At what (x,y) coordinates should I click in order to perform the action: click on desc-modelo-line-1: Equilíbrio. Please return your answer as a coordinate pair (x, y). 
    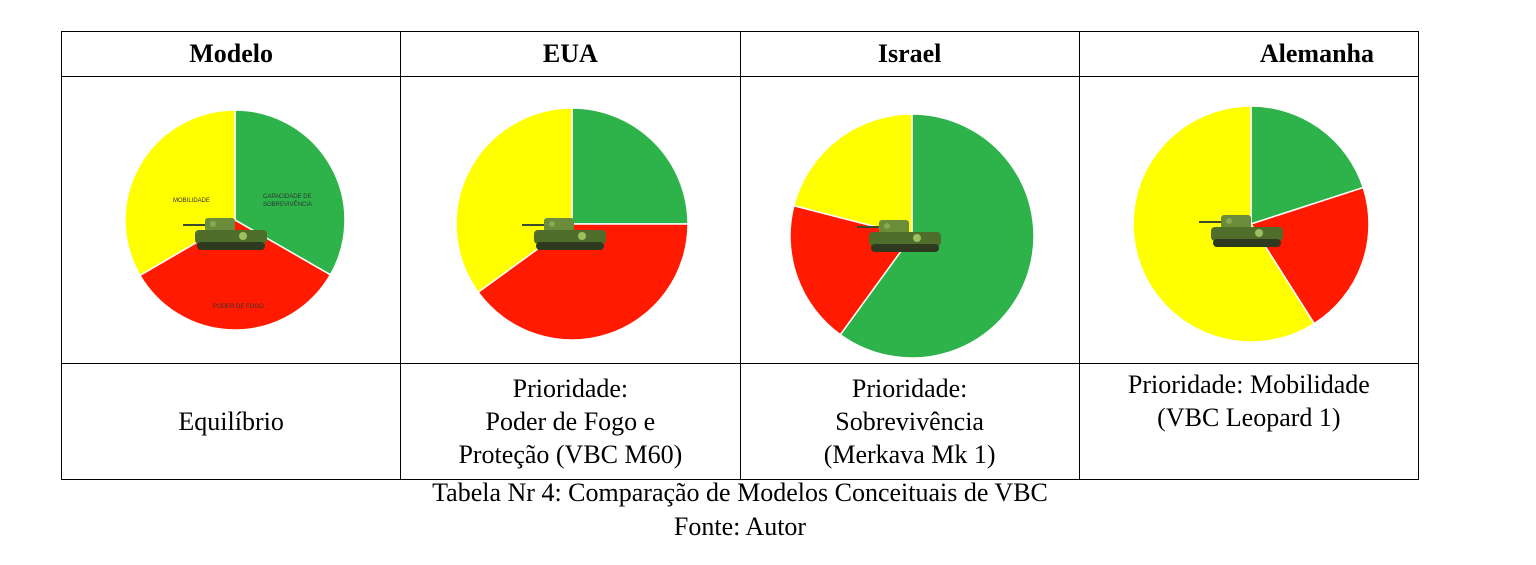
    Looking at the image, I should click on (231, 421).